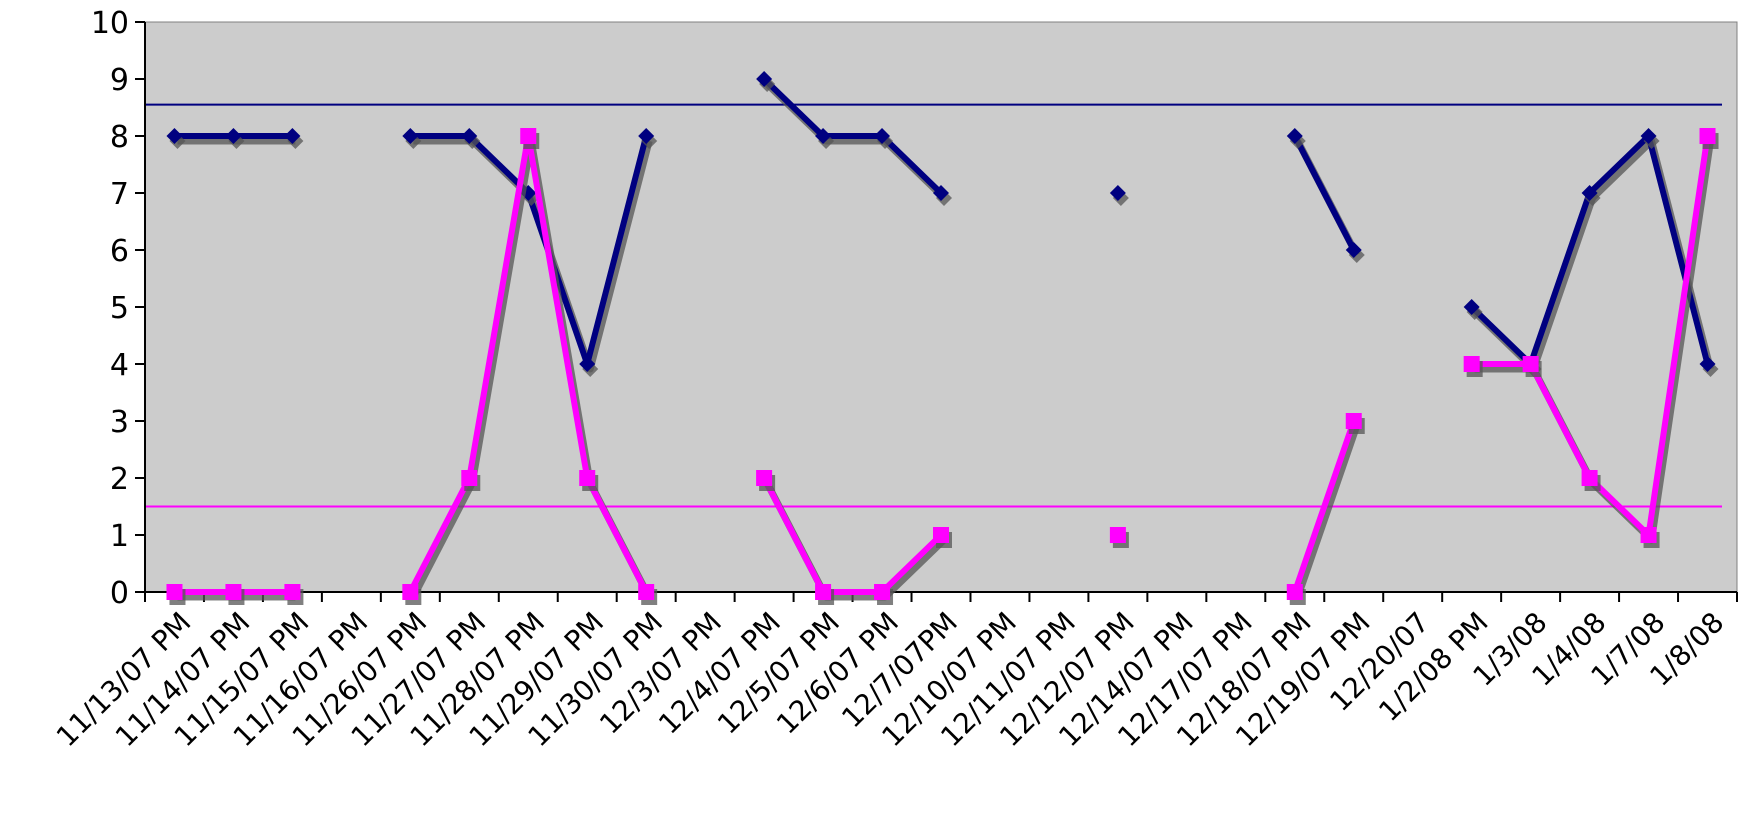 The height and width of the screenshot is (825, 1747). Describe the element at coordinates (119, 251) in the screenshot. I see `y-tick-label: 6` at that location.